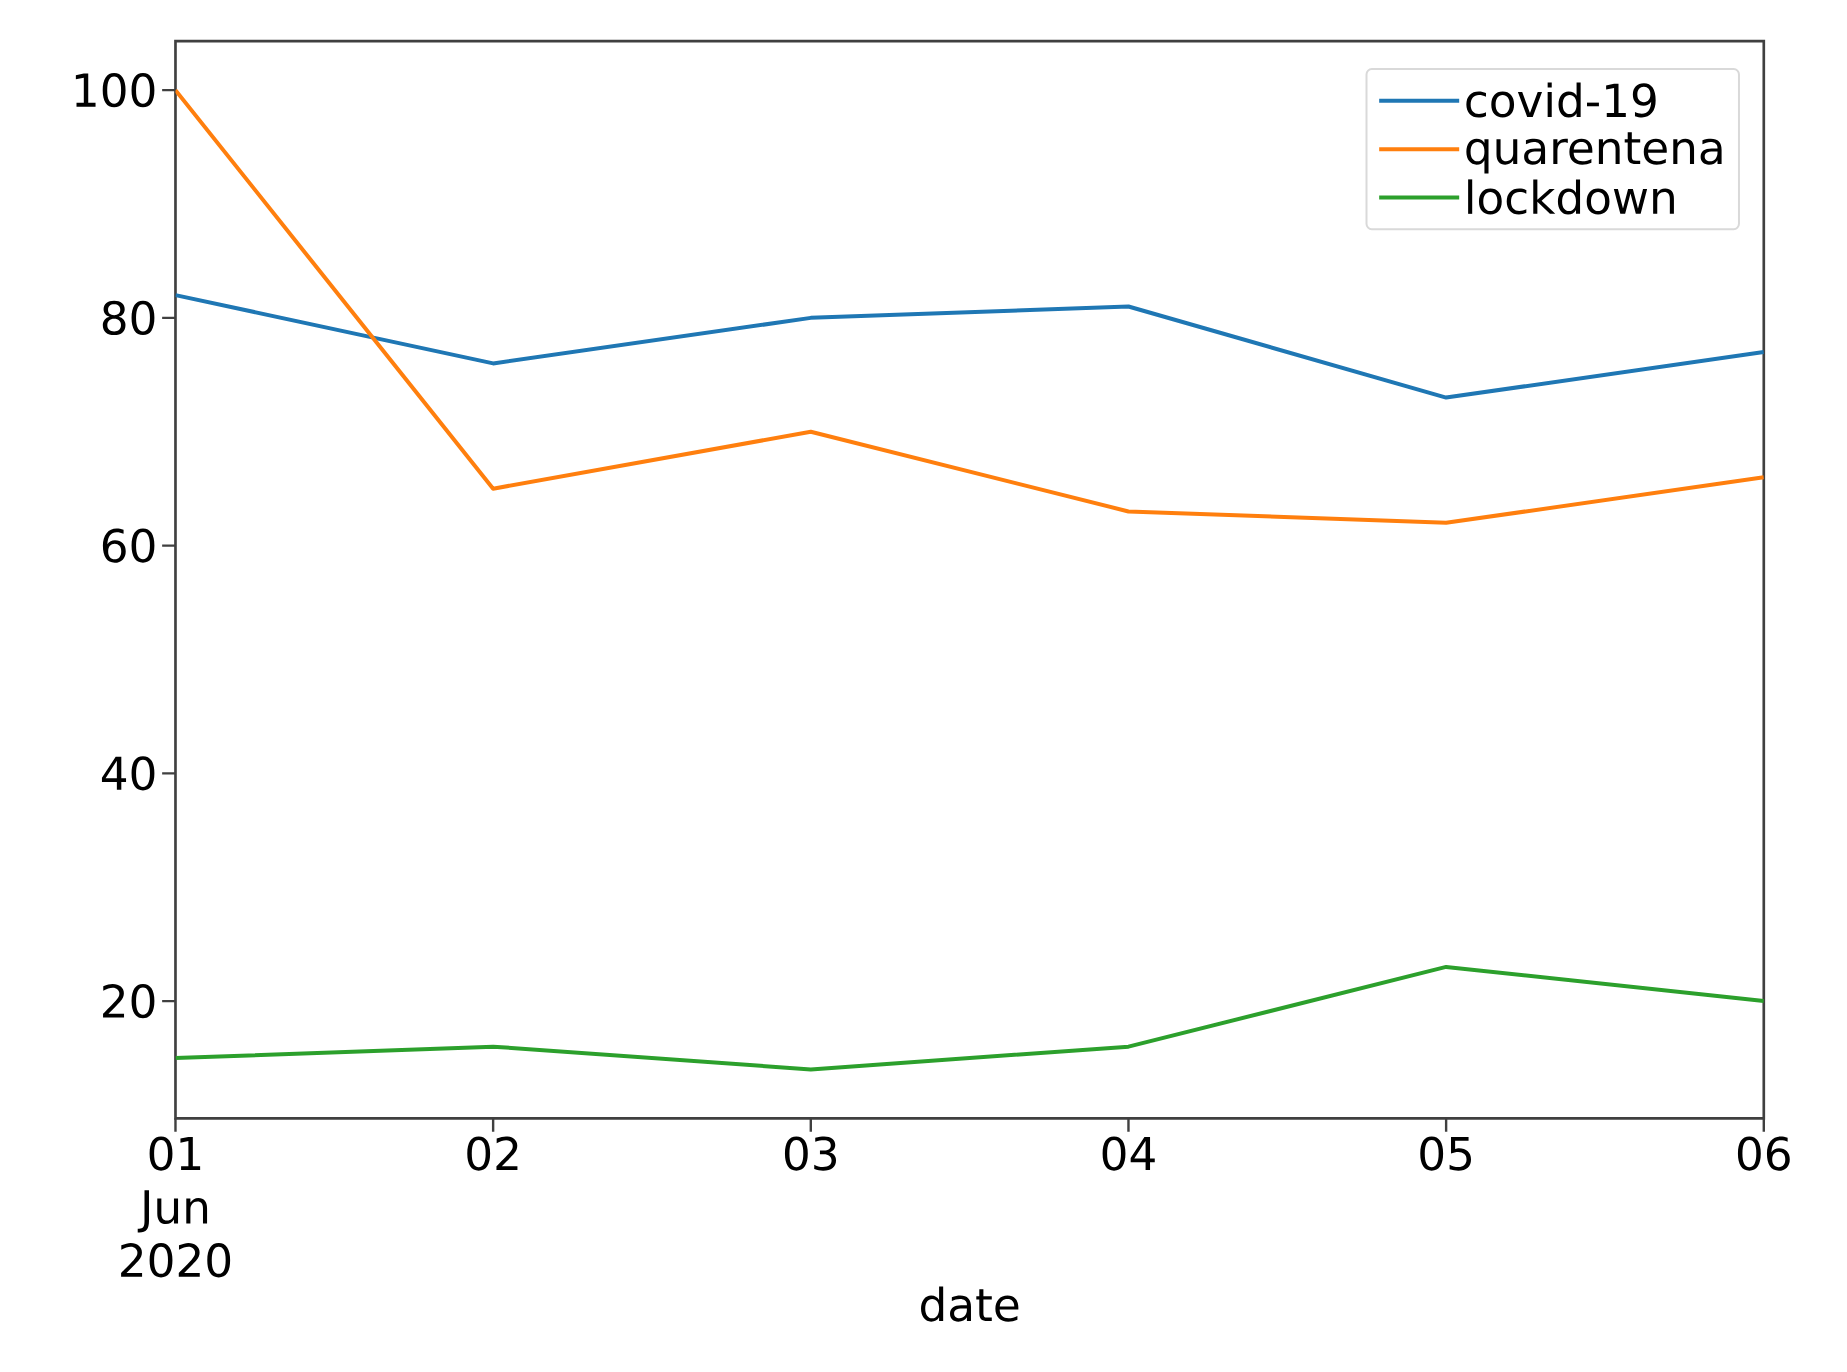 The width and height of the screenshot is (1847, 1372). Describe the element at coordinates (128, 773) in the screenshot. I see `y-tick-label: 40` at that location.